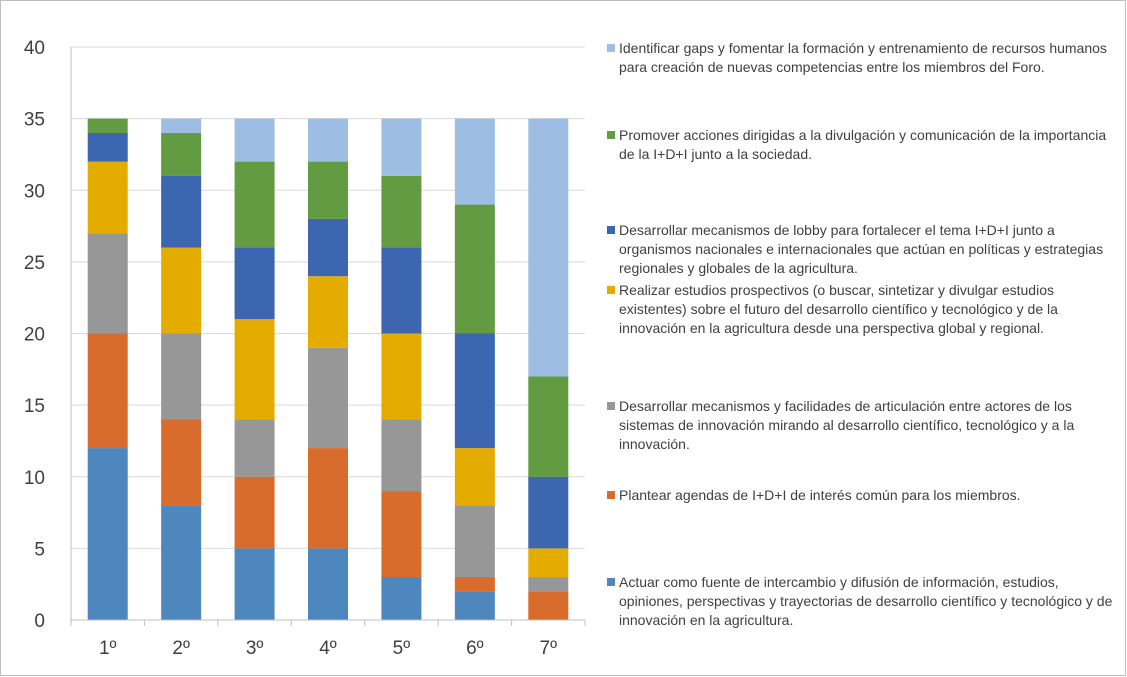  Describe the element at coordinates (34, 335) in the screenshot. I see `y-tick-label: 20` at that location.